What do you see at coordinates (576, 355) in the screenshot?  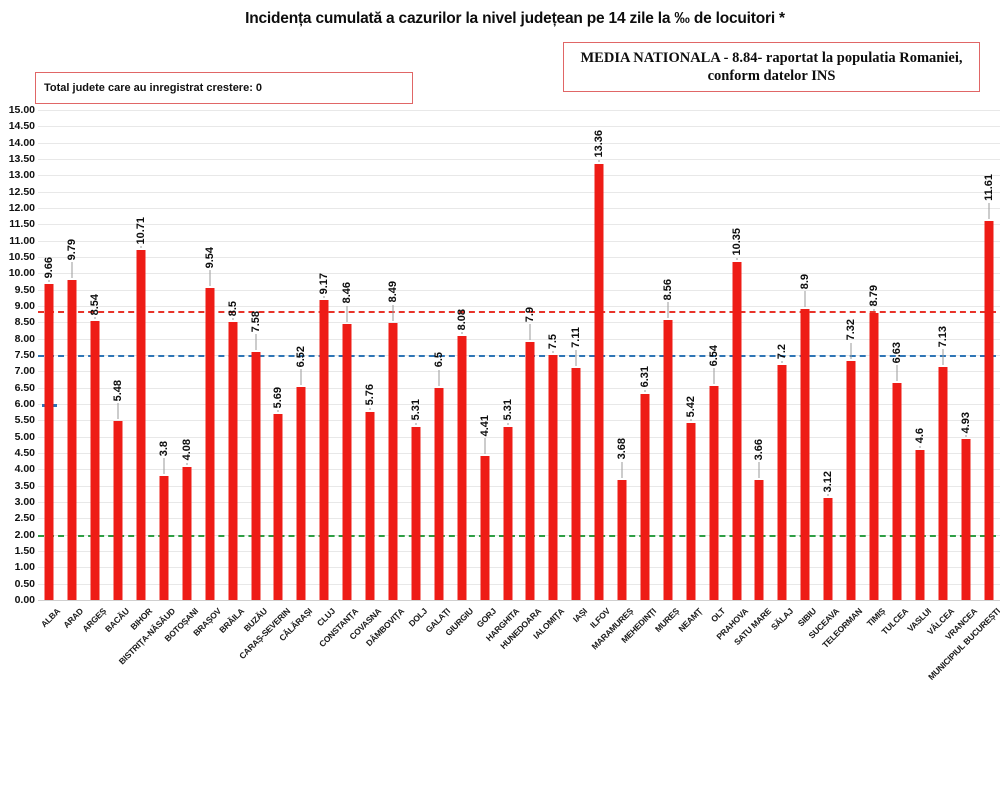 I see `bar-item: 7.11` at bounding box center [576, 355].